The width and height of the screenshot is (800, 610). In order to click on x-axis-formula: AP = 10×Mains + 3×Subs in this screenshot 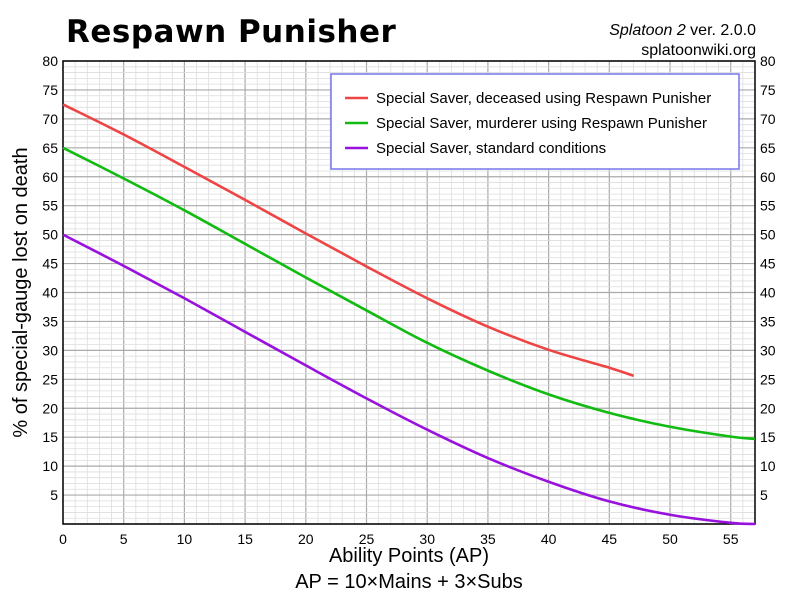, I will do `click(409, 582)`.